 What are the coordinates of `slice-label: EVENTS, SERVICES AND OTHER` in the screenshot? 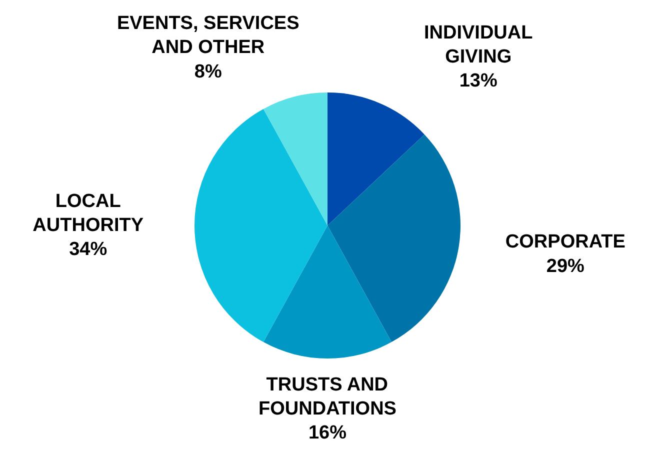 It's located at (208, 35).